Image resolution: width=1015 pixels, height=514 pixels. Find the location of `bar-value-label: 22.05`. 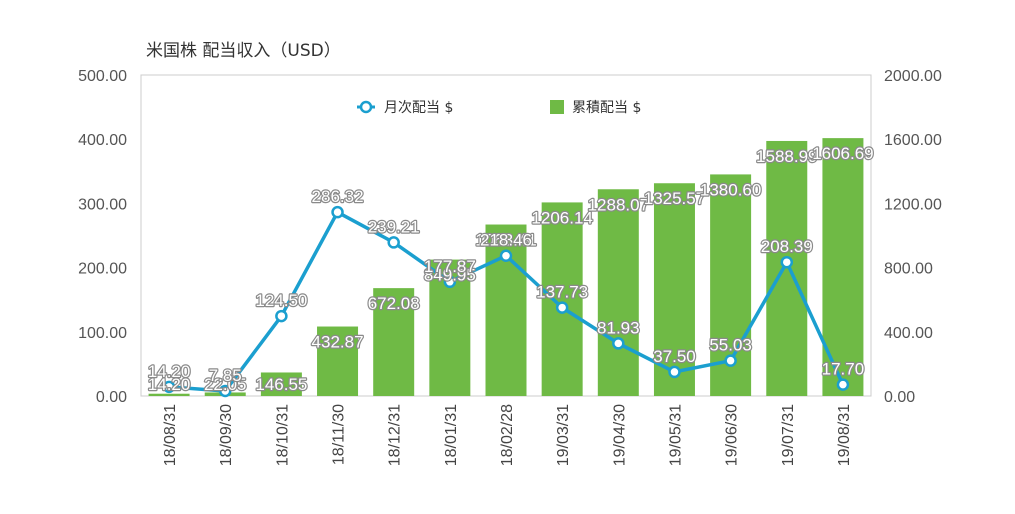

bar-value-label: 22.05 is located at coordinates (225, 384).